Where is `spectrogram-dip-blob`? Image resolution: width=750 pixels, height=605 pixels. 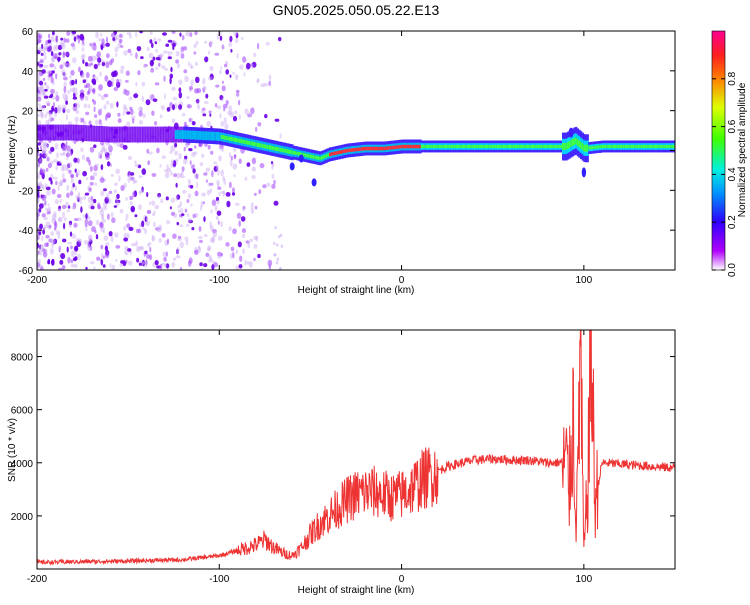
spectrogram-dip-blob is located at coordinates (301, 158).